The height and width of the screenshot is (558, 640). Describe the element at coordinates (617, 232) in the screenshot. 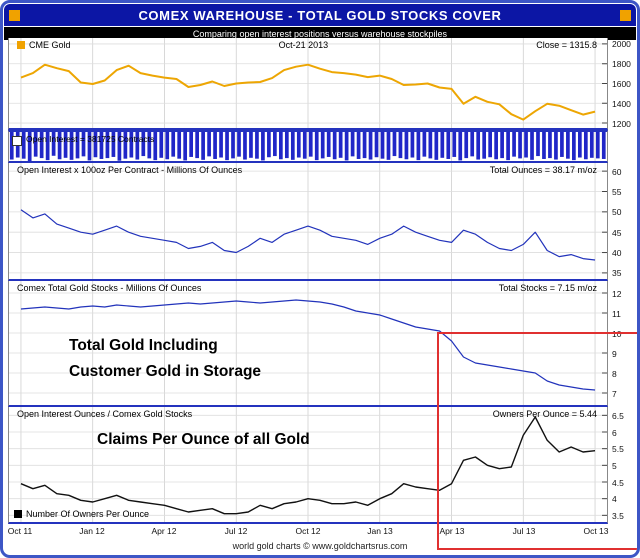

I see `y-tick-label: 45` at that location.